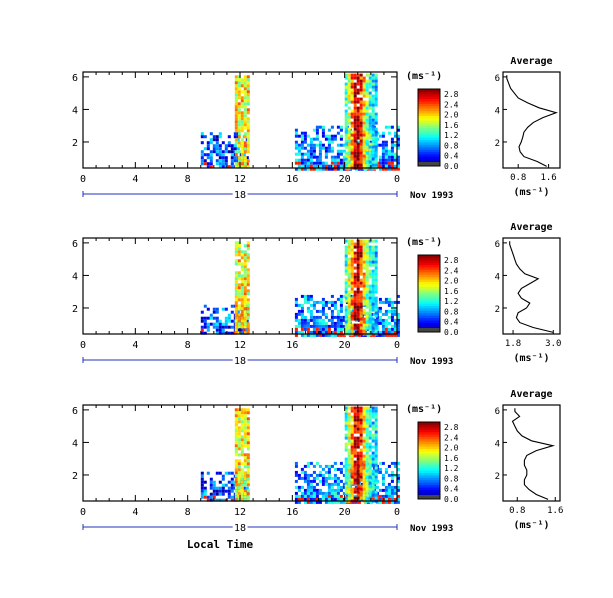 This screenshot has height=598, width=613. I want to click on colorbar-low-segment, so click(429, 330).